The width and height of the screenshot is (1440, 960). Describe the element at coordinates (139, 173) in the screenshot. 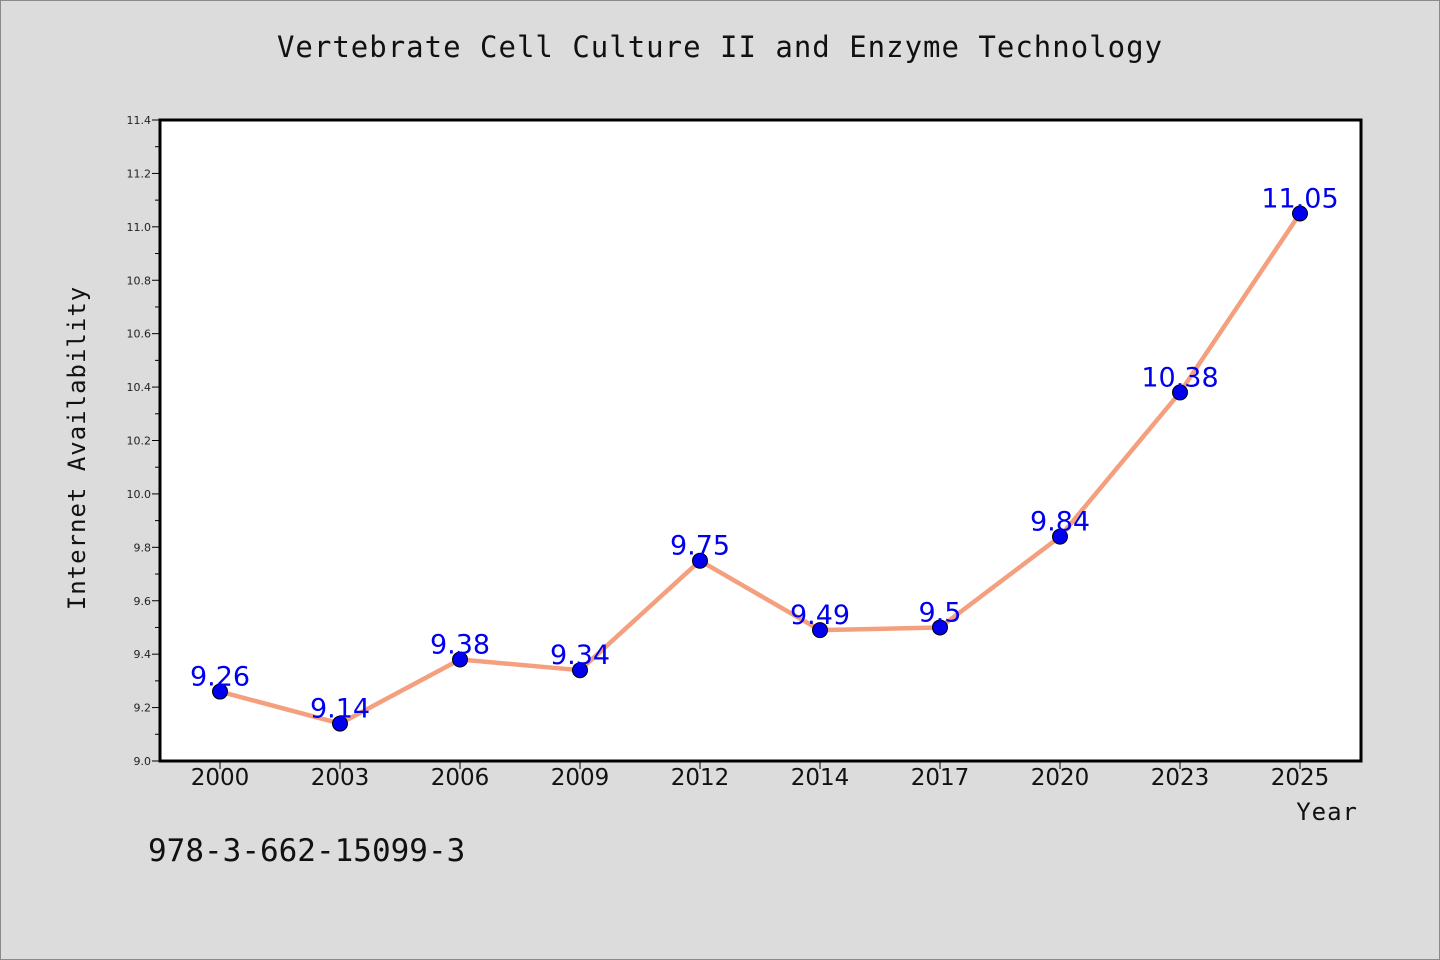

I see `y-tick-label: 11.2` at that location.